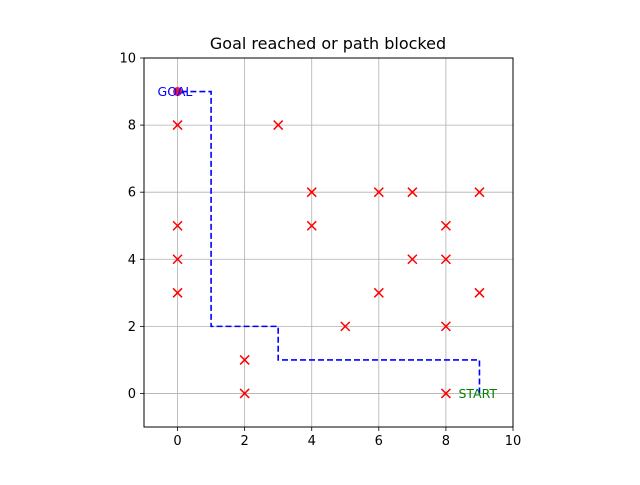 Image resolution: width=640 pixels, height=485 pixels. Describe the element at coordinates (132, 327) in the screenshot. I see `y-tick-label: 2` at that location.